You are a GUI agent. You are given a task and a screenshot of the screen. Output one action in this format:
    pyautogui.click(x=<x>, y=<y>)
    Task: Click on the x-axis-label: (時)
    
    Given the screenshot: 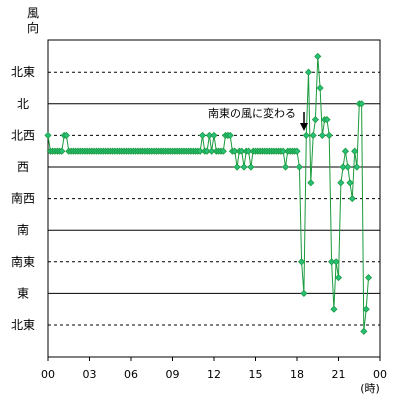 What is the action you would take?
    pyautogui.click(x=370, y=388)
    